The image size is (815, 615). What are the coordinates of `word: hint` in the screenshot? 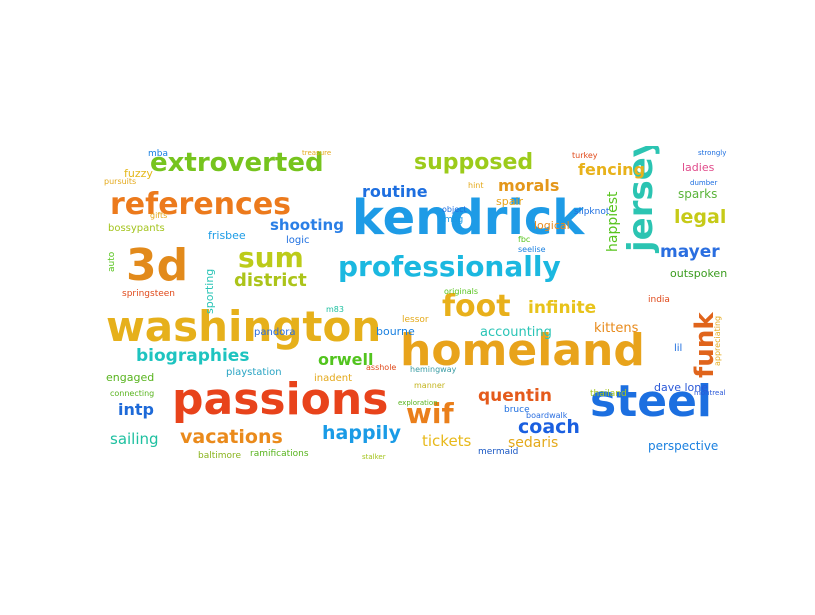 It's located at (476, 185).